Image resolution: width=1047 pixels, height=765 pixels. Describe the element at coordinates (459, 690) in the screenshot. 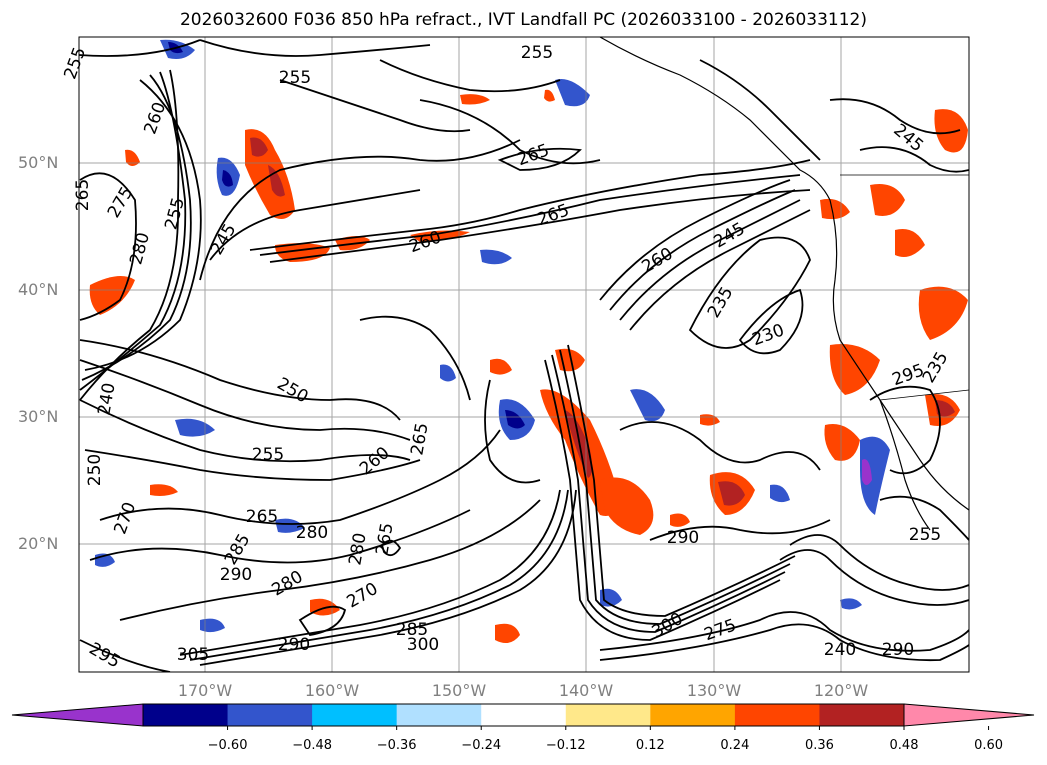

I see `lon-label-150w: 150°W` at that location.